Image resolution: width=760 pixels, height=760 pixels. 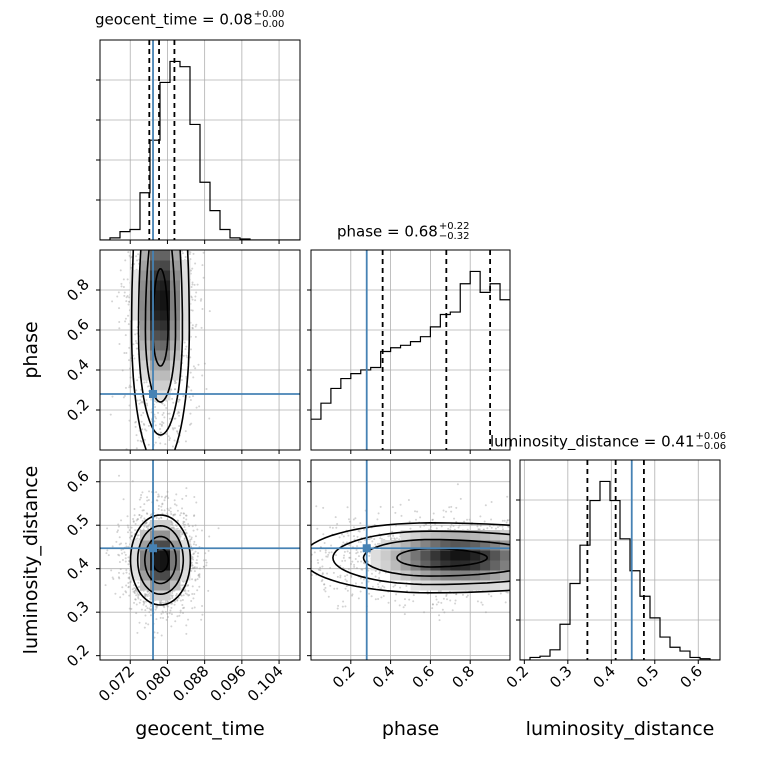 What do you see at coordinates (189, 20) in the screenshot?
I see `title-geocent_time: geocent_time = 0.08 +0.00 −0.00` at bounding box center [189, 20].